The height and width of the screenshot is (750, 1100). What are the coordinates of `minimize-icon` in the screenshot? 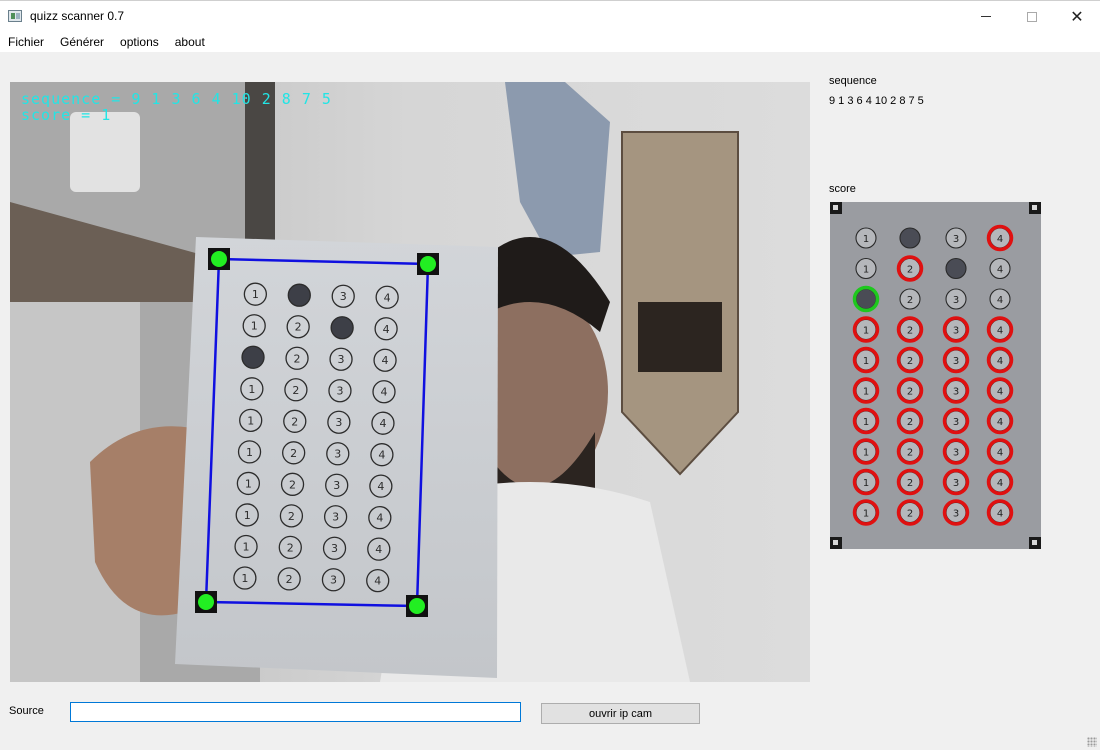 It's located at (986, 16).